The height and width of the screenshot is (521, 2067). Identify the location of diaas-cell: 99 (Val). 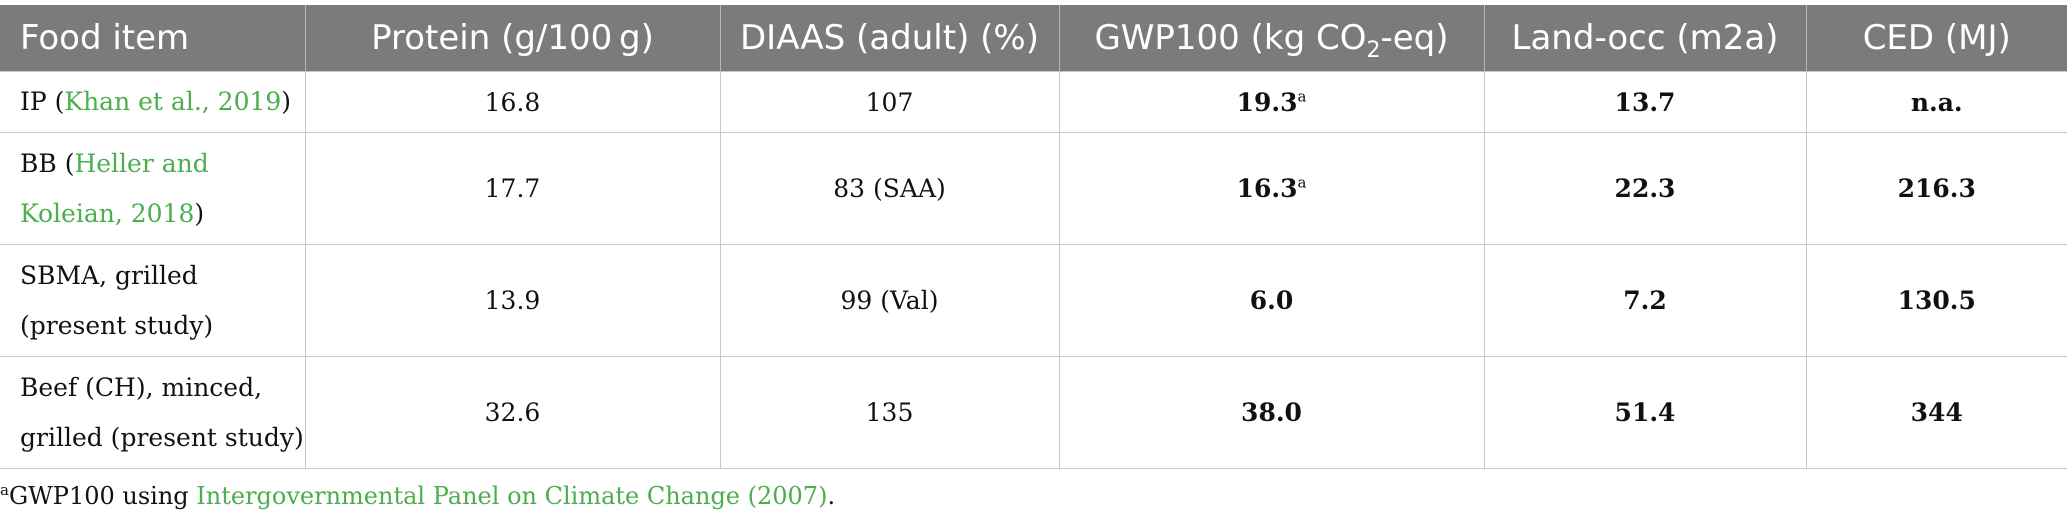
(889, 300).